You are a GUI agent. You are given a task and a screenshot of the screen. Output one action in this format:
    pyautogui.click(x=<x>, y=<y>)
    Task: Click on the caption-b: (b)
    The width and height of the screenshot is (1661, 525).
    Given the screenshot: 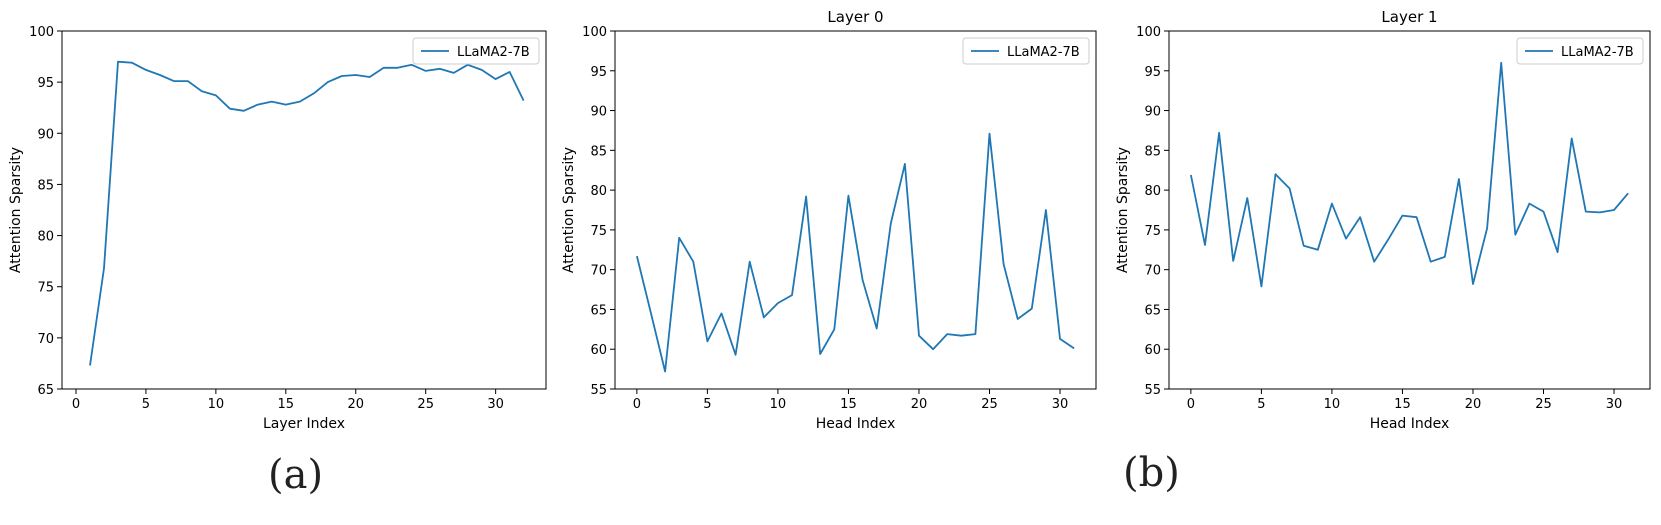 What is the action you would take?
    pyautogui.click(x=1151, y=473)
    